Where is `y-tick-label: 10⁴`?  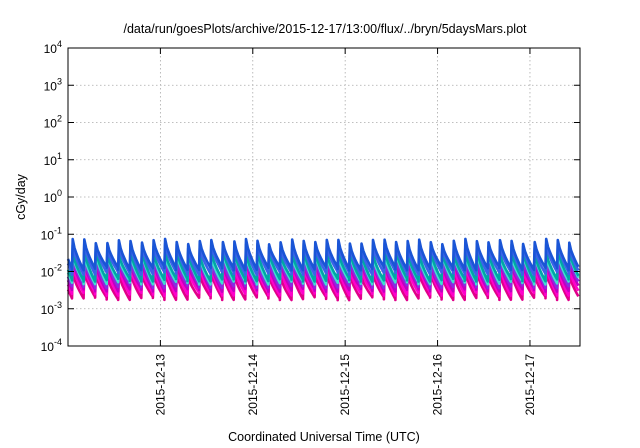
y-tick-label: 10⁴ is located at coordinates (53, 47).